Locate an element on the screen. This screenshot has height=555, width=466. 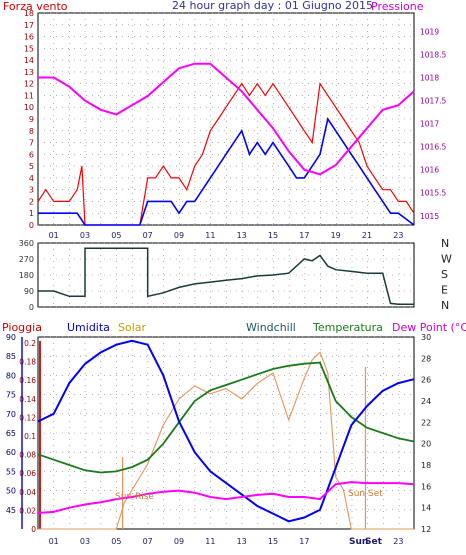
rain-tick-label: 0 is located at coordinates (33, 529).